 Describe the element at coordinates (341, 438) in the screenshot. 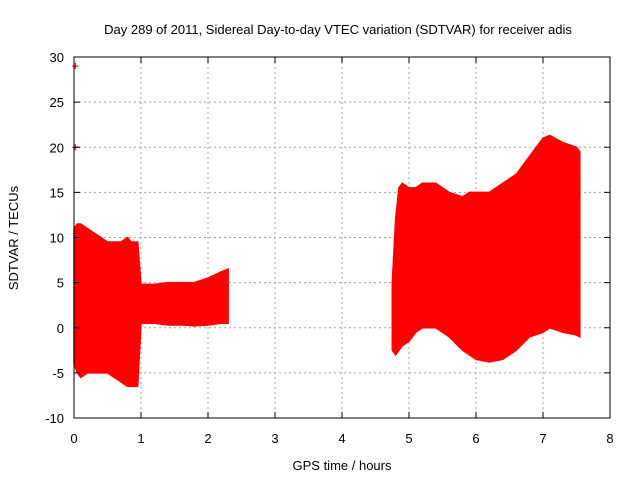

I see `x-tick-label: 4` at that location.